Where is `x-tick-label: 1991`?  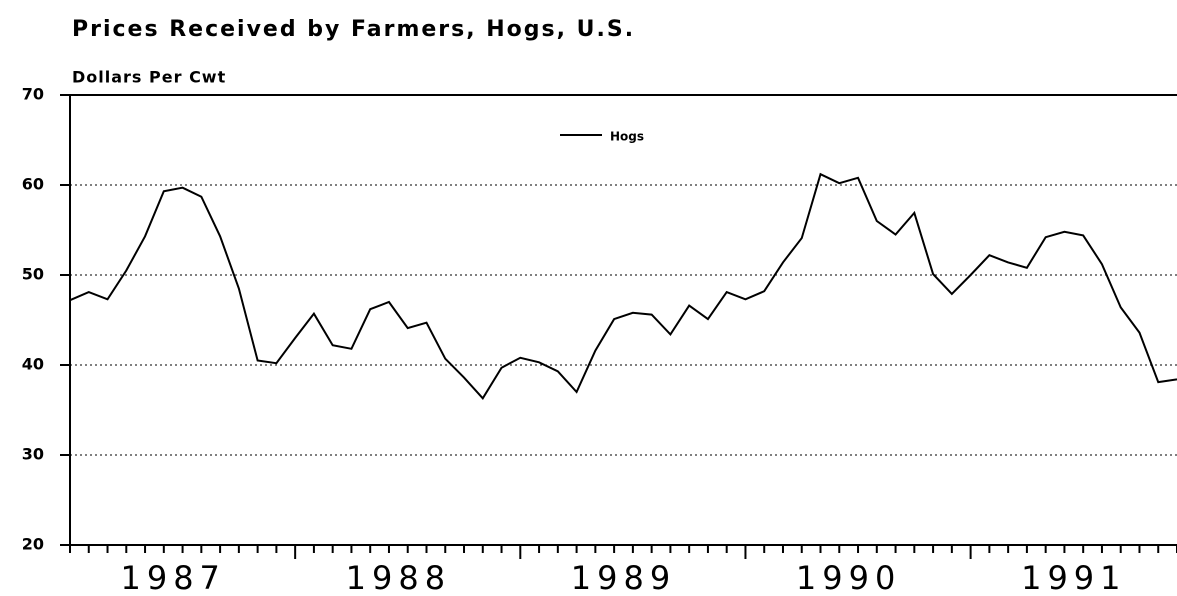 x-tick-label: 1991 is located at coordinates (1073, 577).